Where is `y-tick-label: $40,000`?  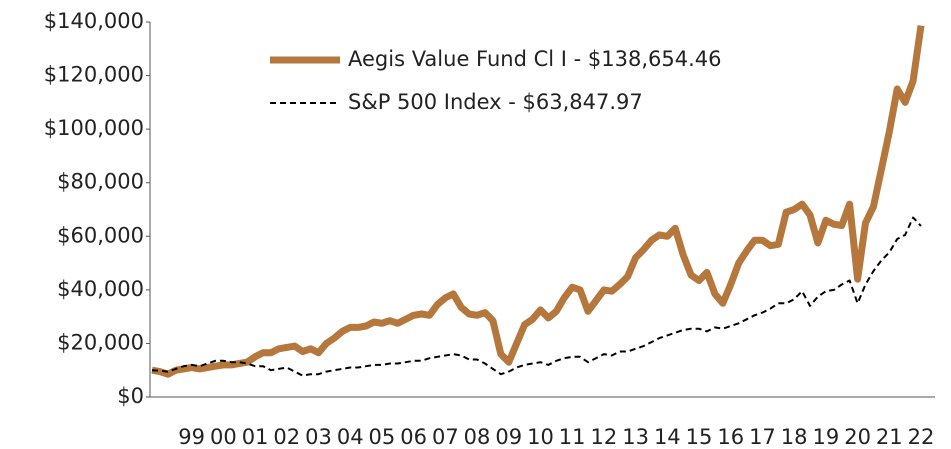
y-tick-label: $40,000 is located at coordinates (100, 289).